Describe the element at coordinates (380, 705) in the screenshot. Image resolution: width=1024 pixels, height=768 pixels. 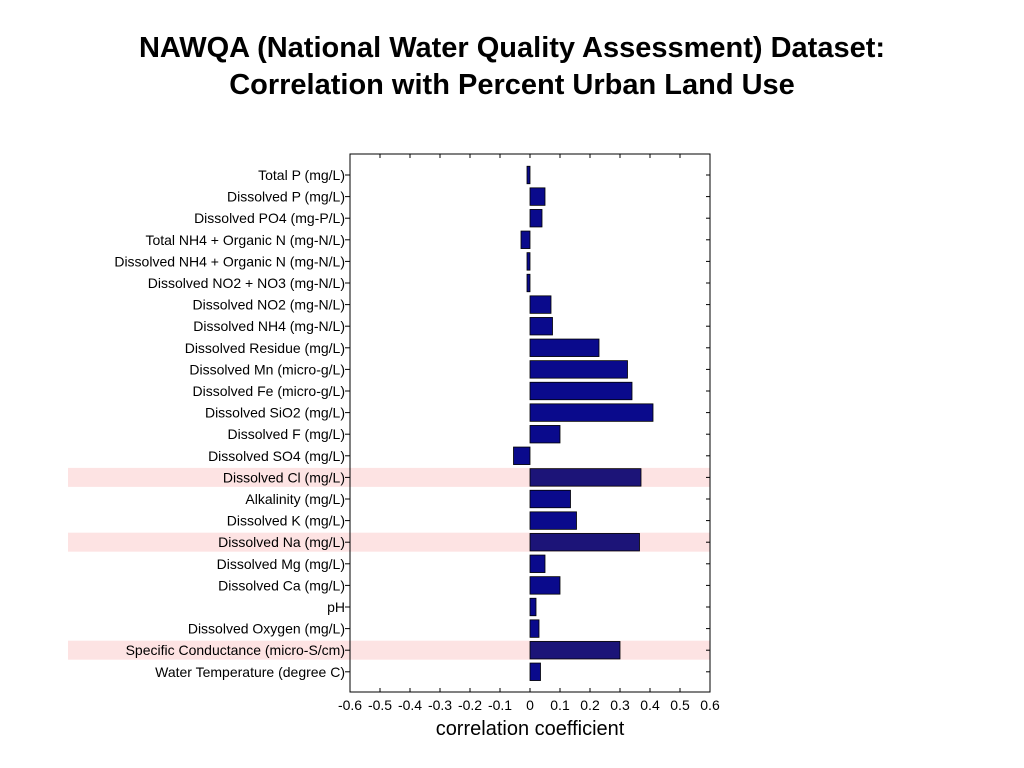
I see `x-tick-label: -0.5` at that location.